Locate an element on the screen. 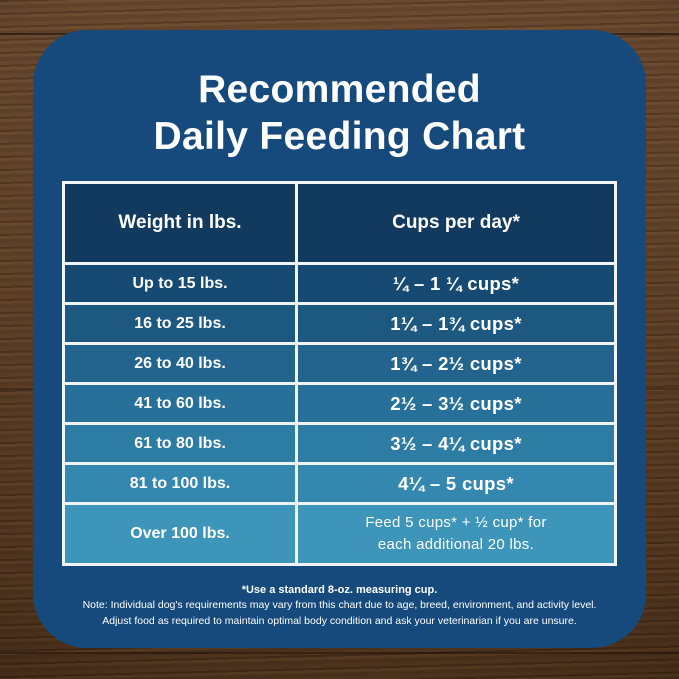 This screenshot has height=679, width=679. title-line-2: Daily Feeding Chart is located at coordinates (339, 136).